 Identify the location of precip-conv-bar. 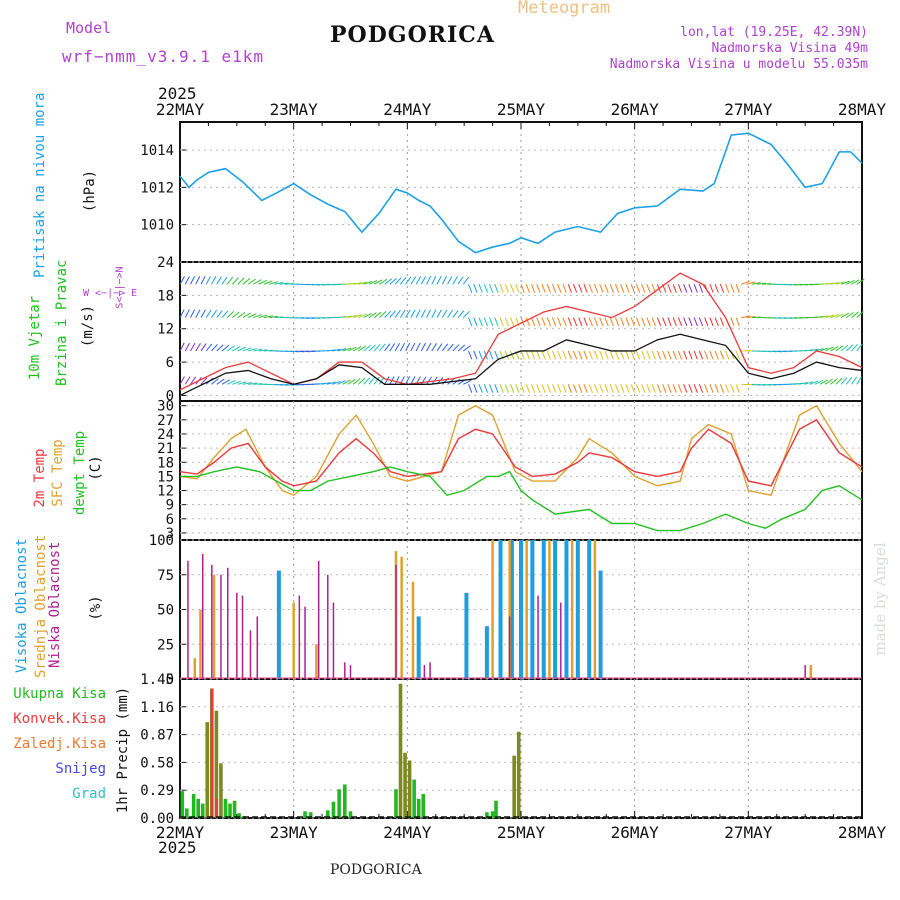
(216, 808).